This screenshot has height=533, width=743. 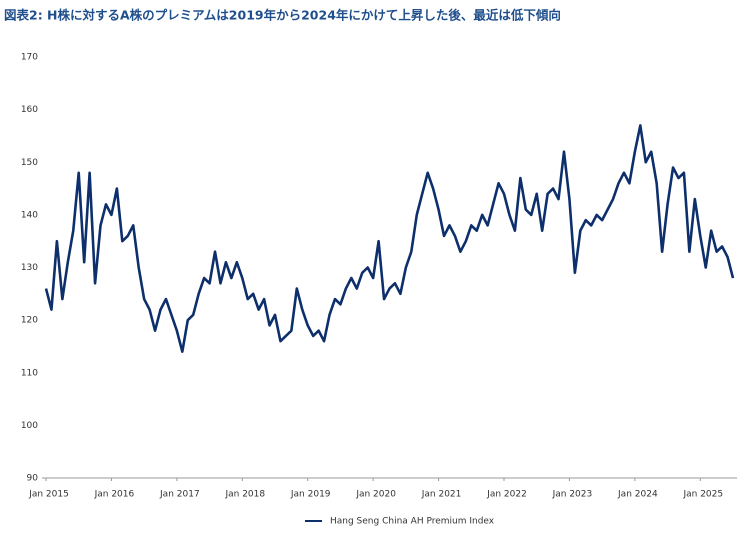 What do you see at coordinates (179, 495) in the screenshot?
I see `x-tick-label: Jan 2017` at bounding box center [179, 495].